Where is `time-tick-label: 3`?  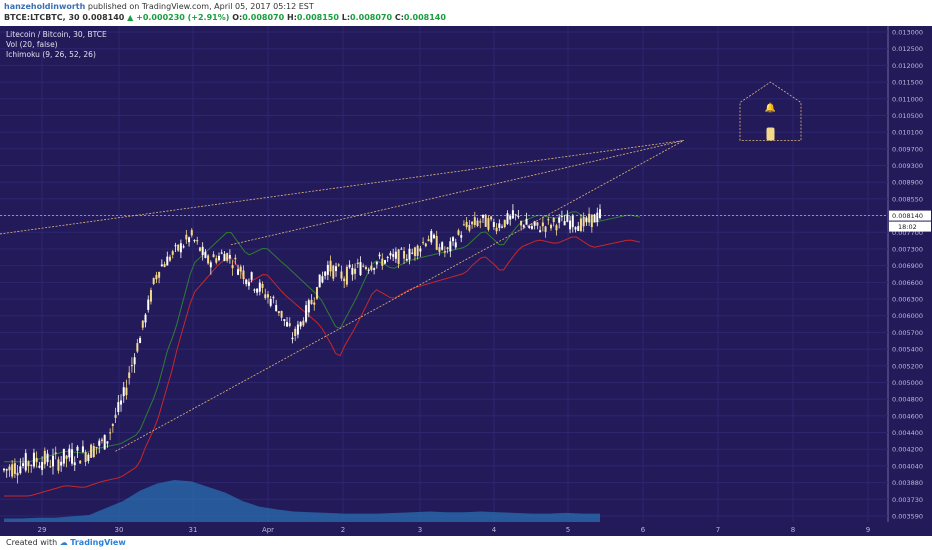 time-tick-label: 3 is located at coordinates (420, 530).